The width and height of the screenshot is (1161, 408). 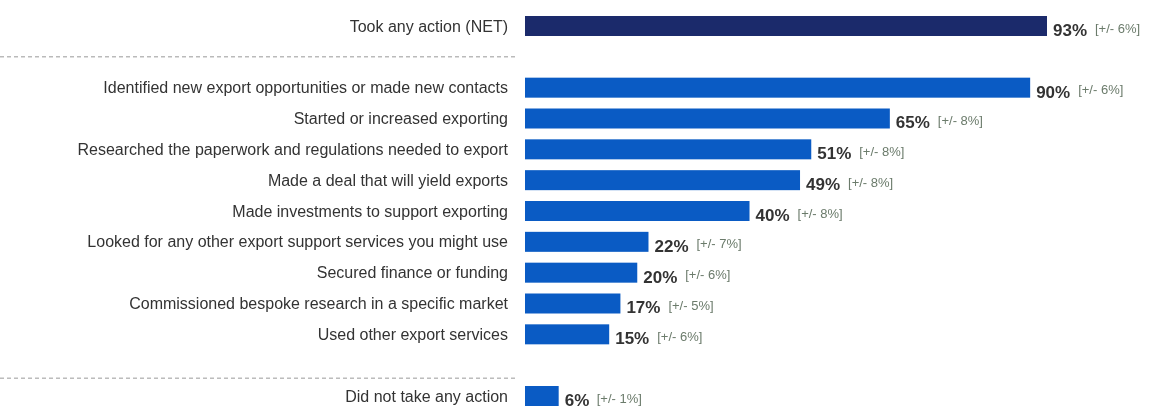 I want to click on y-tick-label: Looked for any other export support services you might use, so click(x=298, y=242).